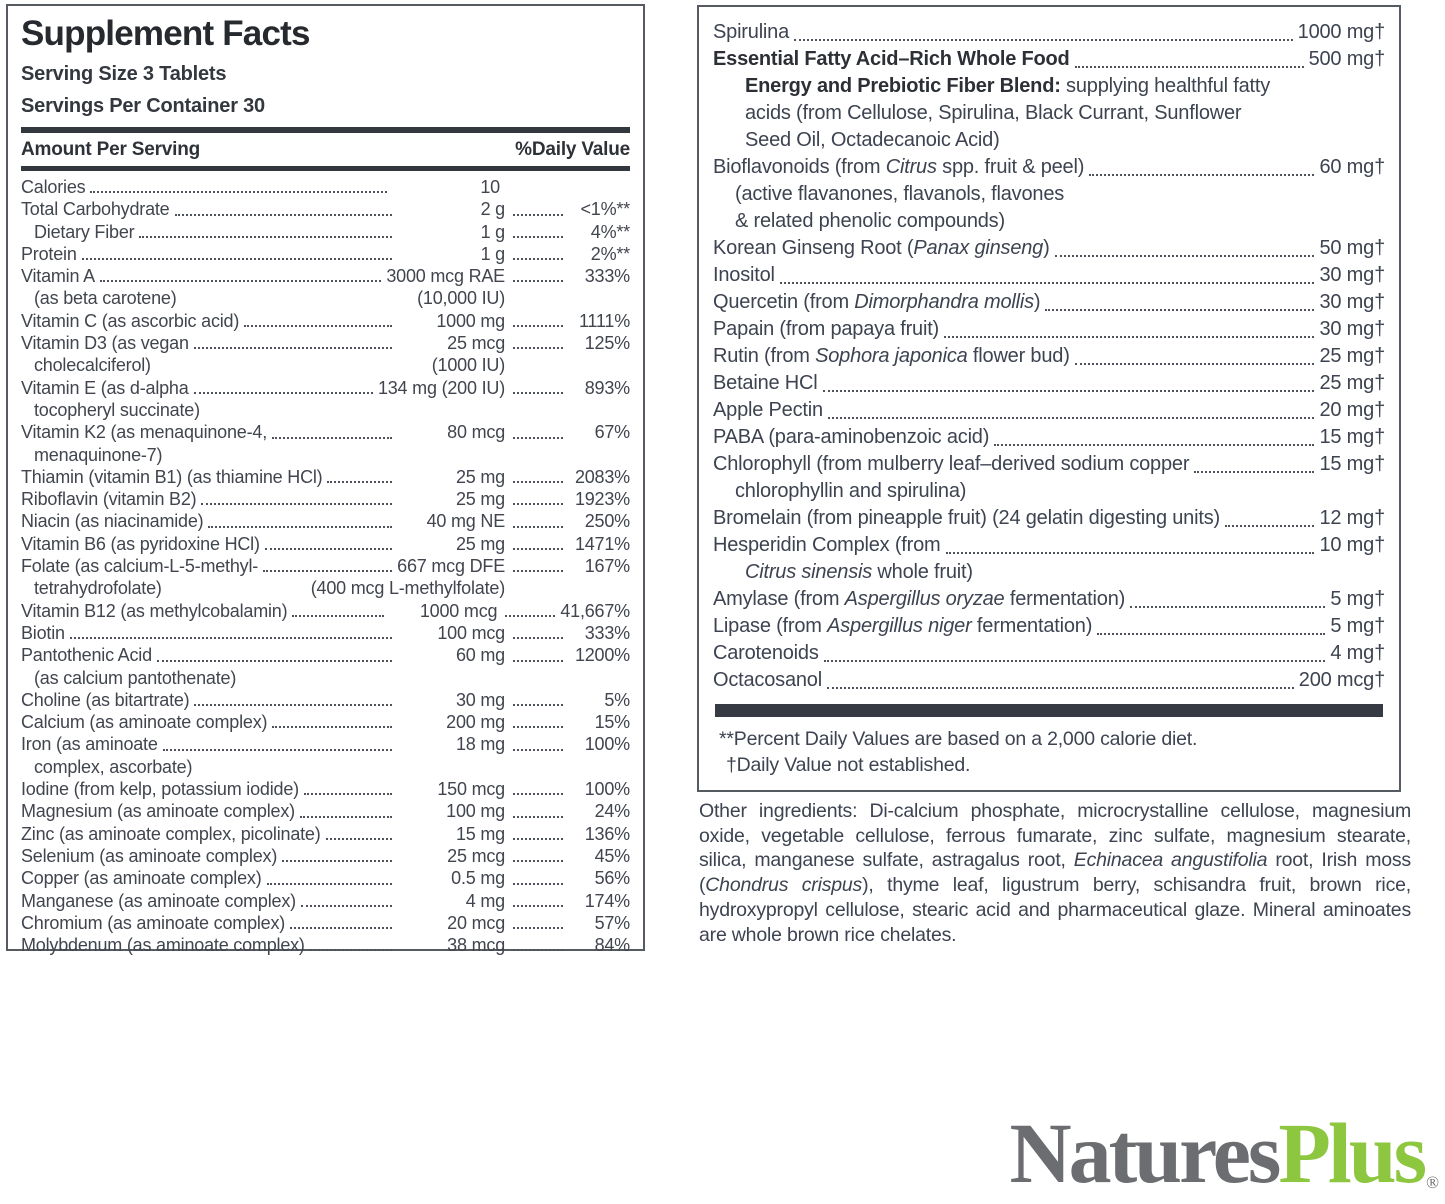  What do you see at coordinates (325, 410) in the screenshot?
I see `nutrient-continuation-line: tocopheryl succinate)` at bounding box center [325, 410].